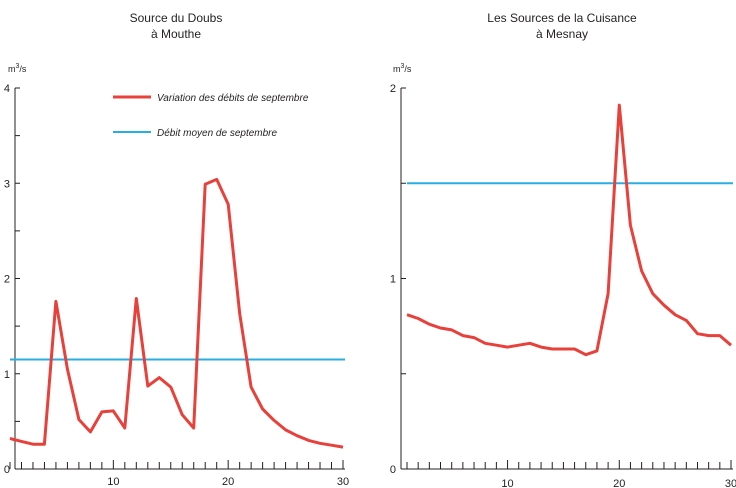  Describe the element at coordinates (7, 89) in the screenshot. I see `chart1-y-tick-label: 4` at that location.